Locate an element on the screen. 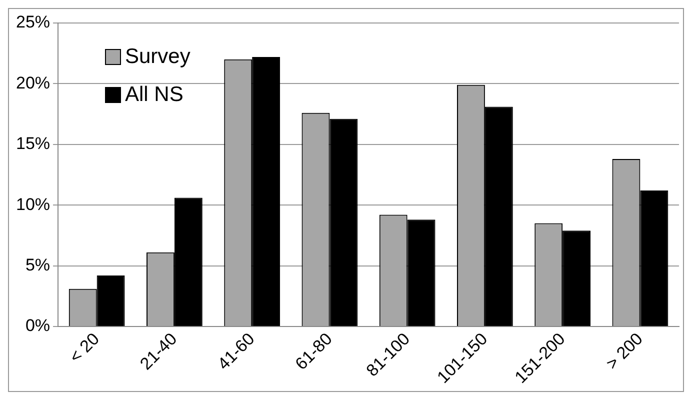 This screenshot has height=400, width=692. y-tick-label: 5% is located at coordinates (37, 264).